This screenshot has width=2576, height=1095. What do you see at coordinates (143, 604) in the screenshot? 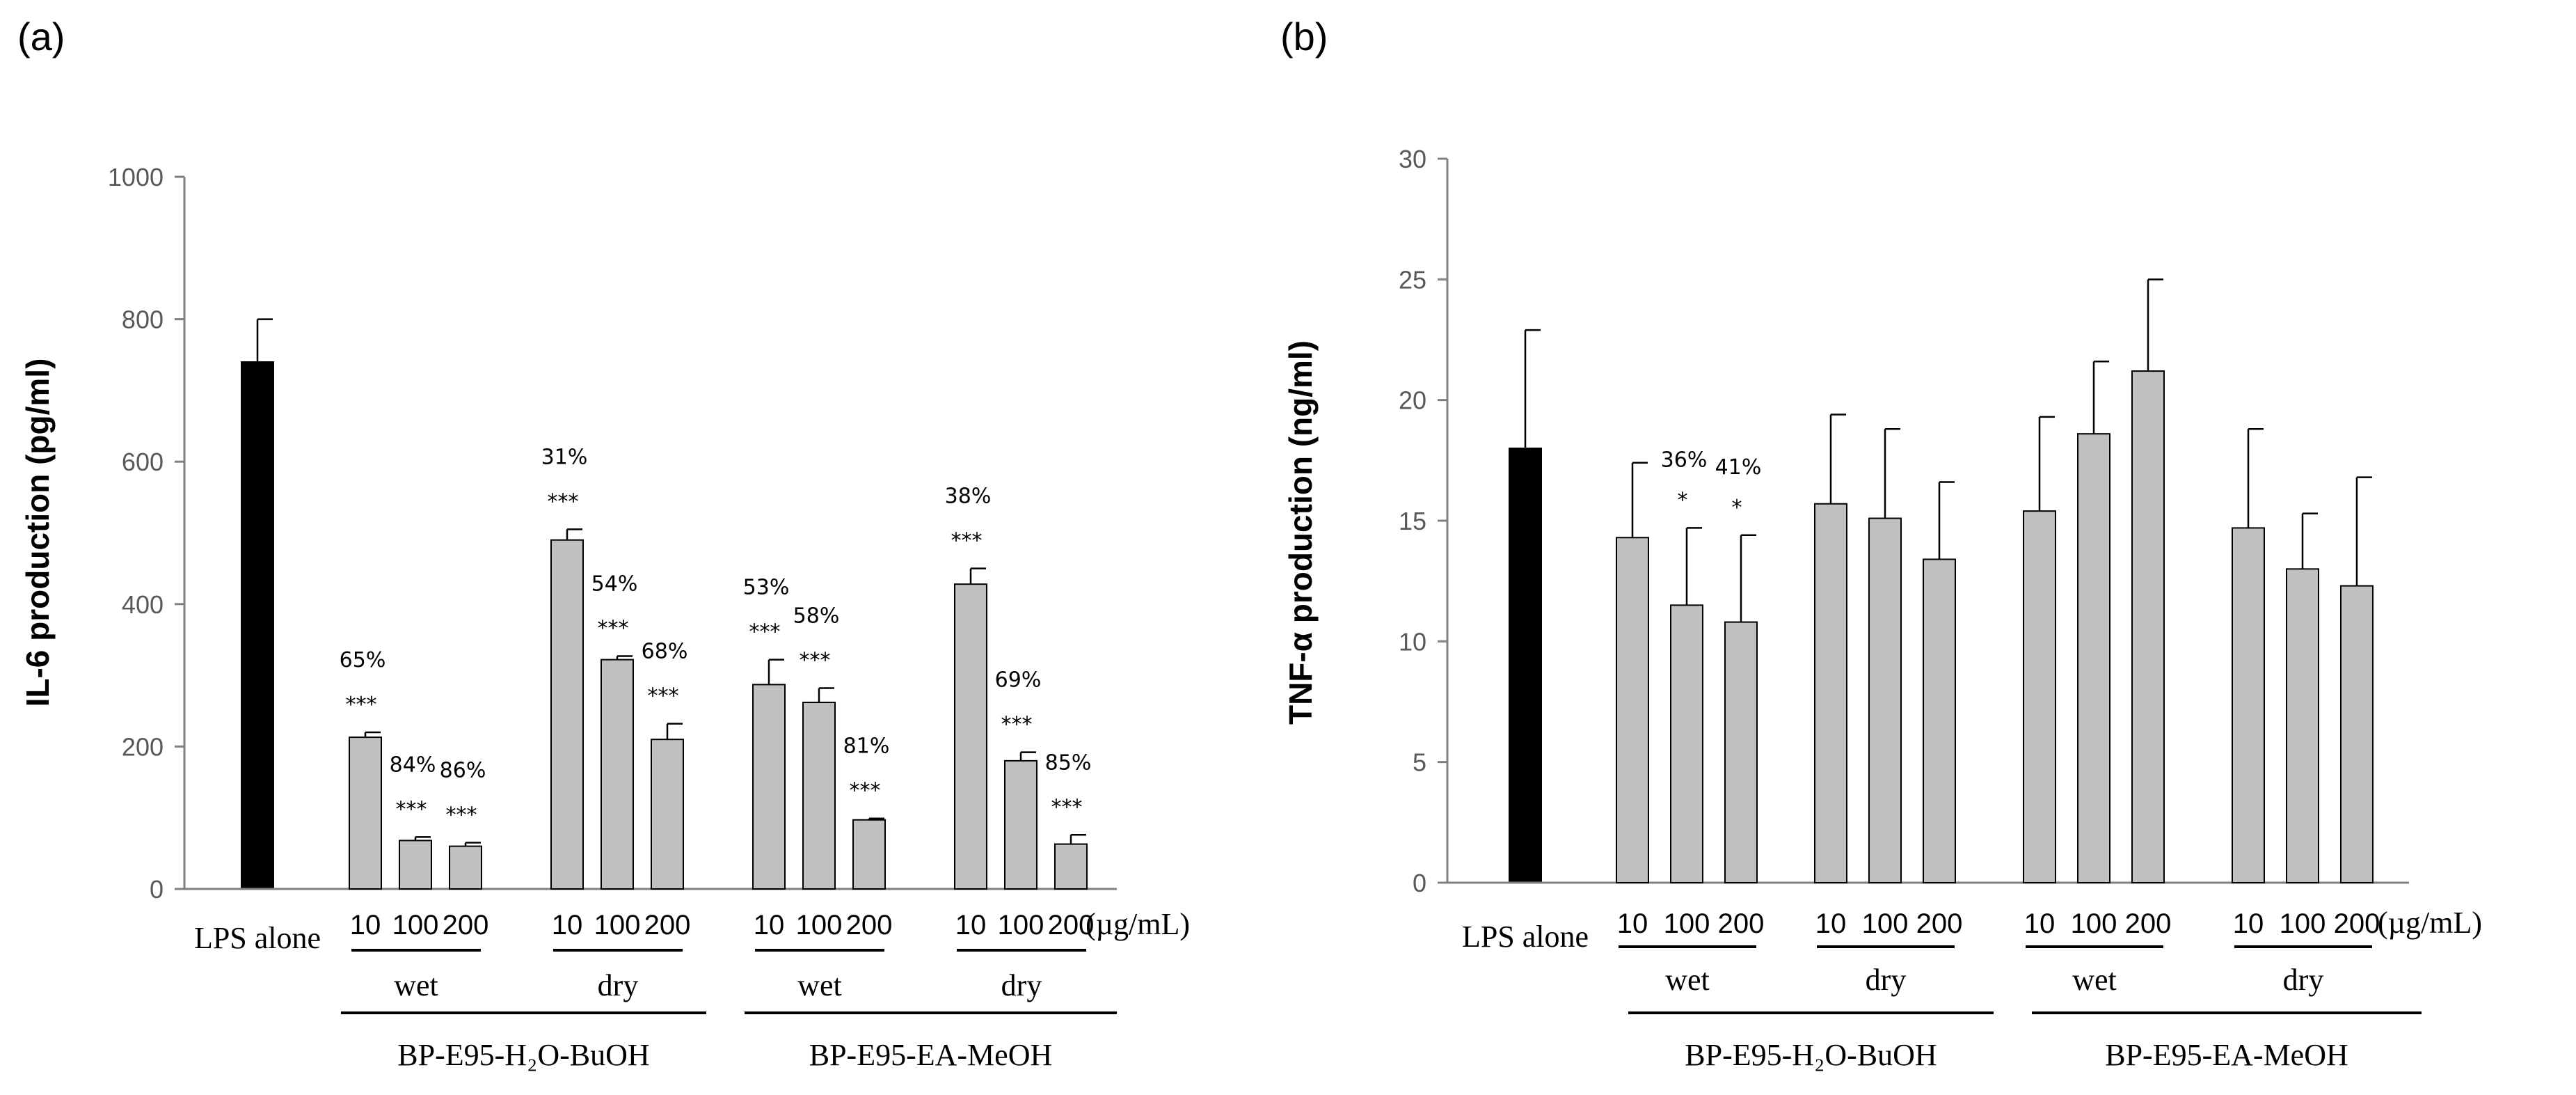
I see `y-tick-label: 400` at bounding box center [143, 604].